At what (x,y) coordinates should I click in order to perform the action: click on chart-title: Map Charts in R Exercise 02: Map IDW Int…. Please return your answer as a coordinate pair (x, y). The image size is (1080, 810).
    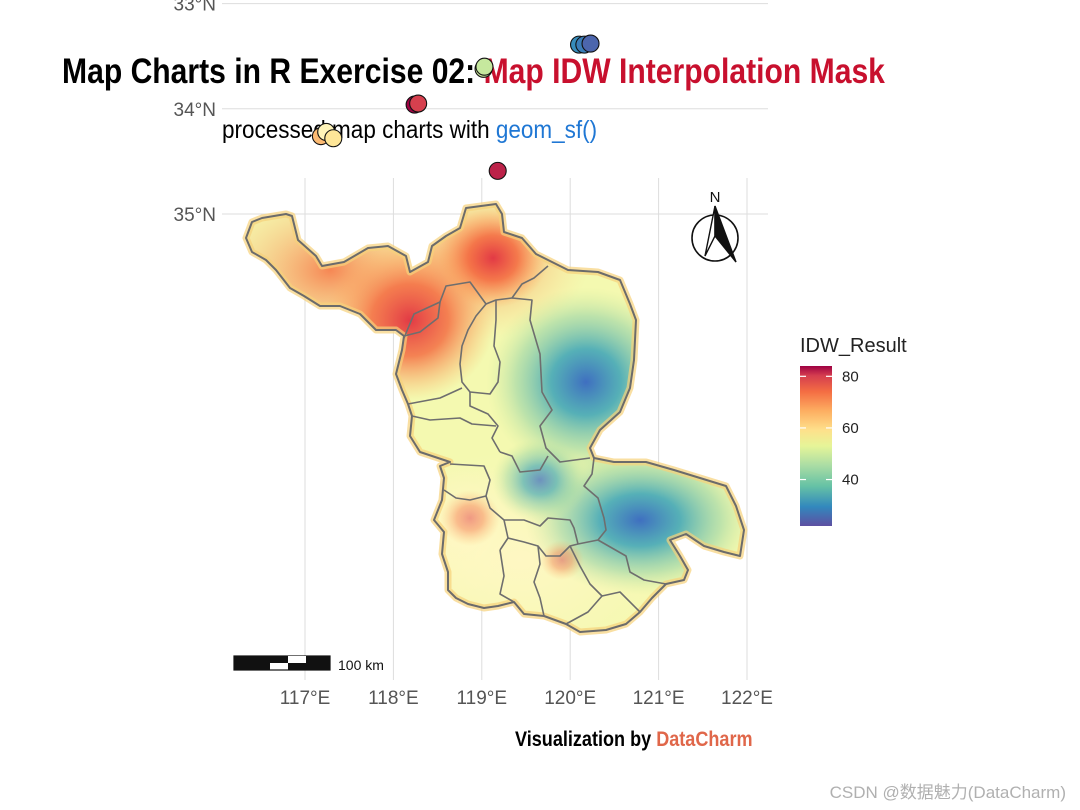
    Looking at the image, I should click on (473, 72).